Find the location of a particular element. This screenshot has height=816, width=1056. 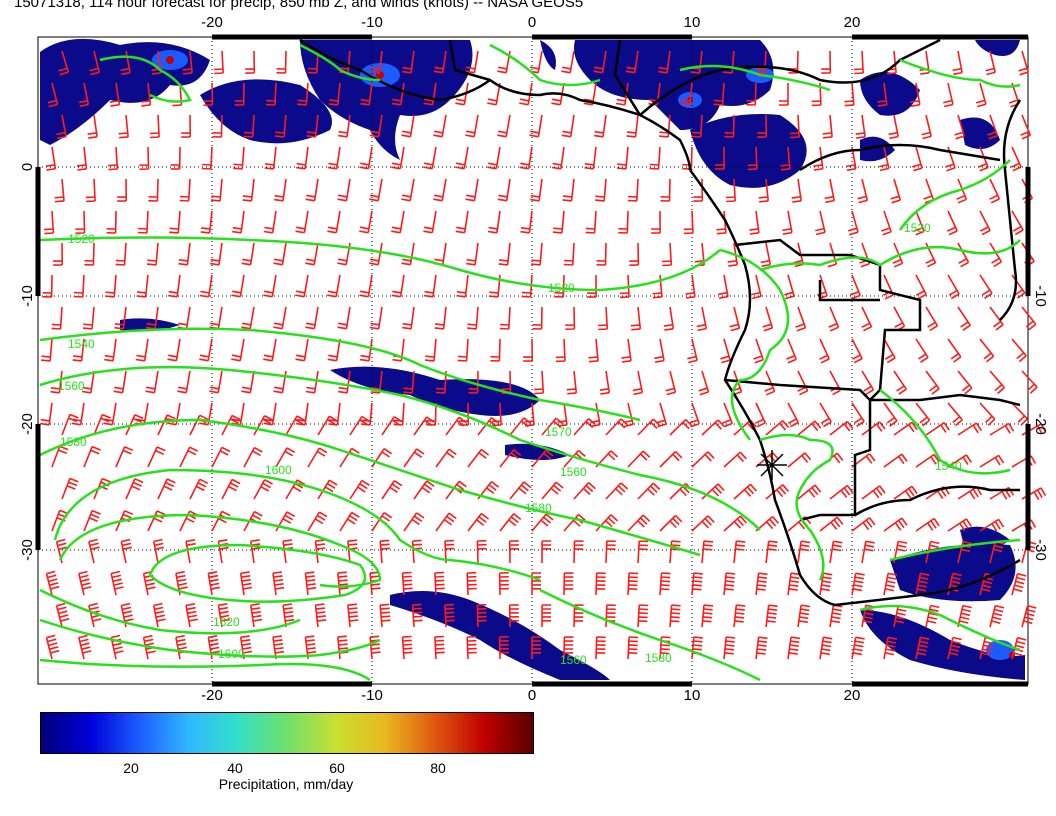

colorbar-tick-label: 20 is located at coordinates (131, 768).